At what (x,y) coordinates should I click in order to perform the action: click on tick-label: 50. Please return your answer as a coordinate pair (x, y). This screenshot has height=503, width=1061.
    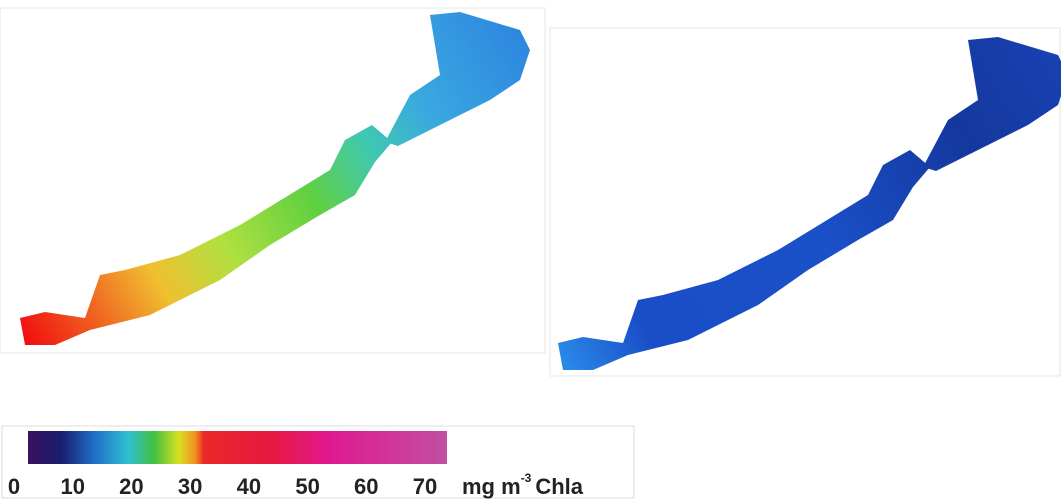
    Looking at the image, I should click on (307, 486).